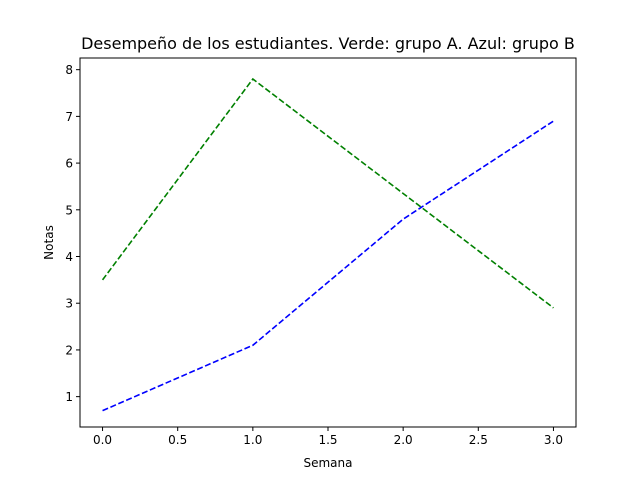 Image resolution: width=640 pixels, height=480 pixels. I want to click on x-axis-label: Semana, so click(327, 463).